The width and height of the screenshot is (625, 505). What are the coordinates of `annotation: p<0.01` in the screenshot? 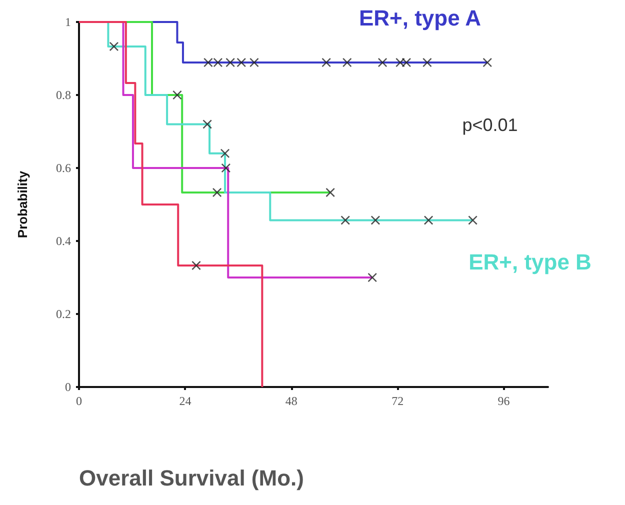 It's located at (490, 125).